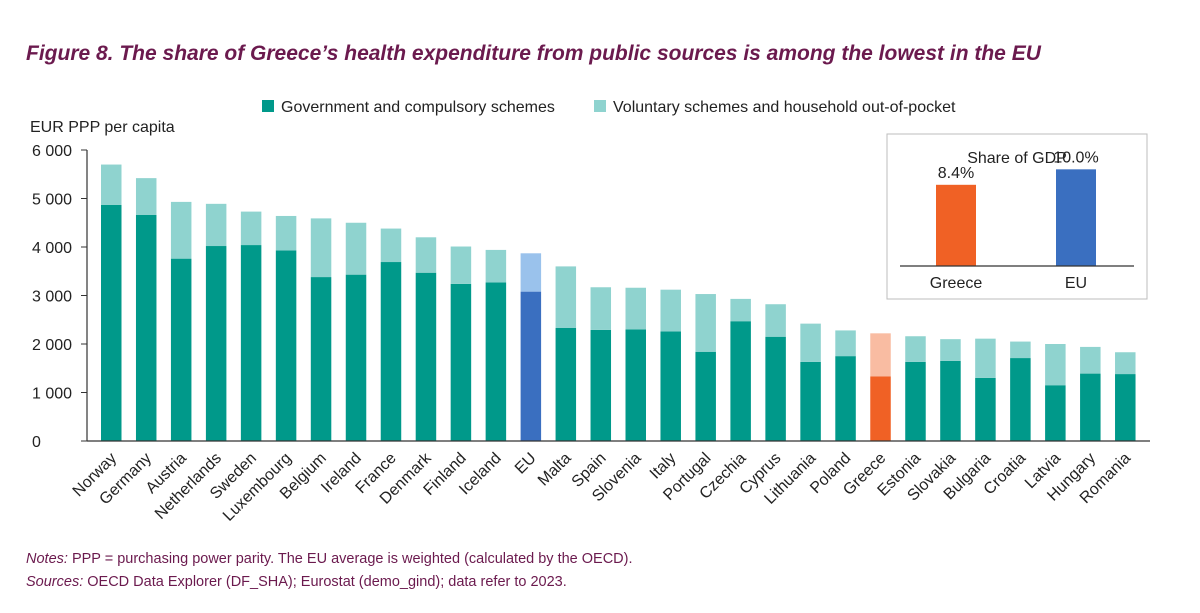 The image size is (1200, 613). What do you see at coordinates (181, 230) in the screenshot?
I see `bar-voluntary-austria` at bounding box center [181, 230].